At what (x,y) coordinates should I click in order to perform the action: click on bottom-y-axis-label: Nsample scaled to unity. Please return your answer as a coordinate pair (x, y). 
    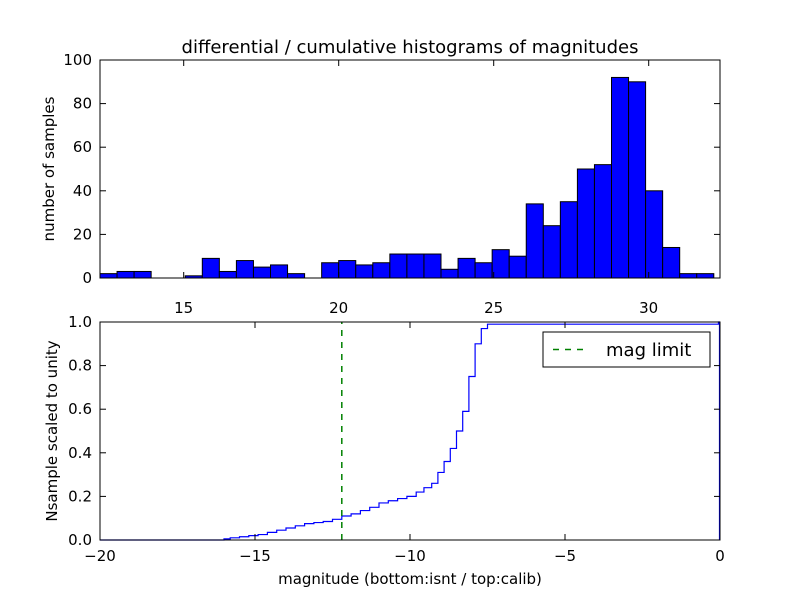
    Looking at the image, I should click on (52, 430).